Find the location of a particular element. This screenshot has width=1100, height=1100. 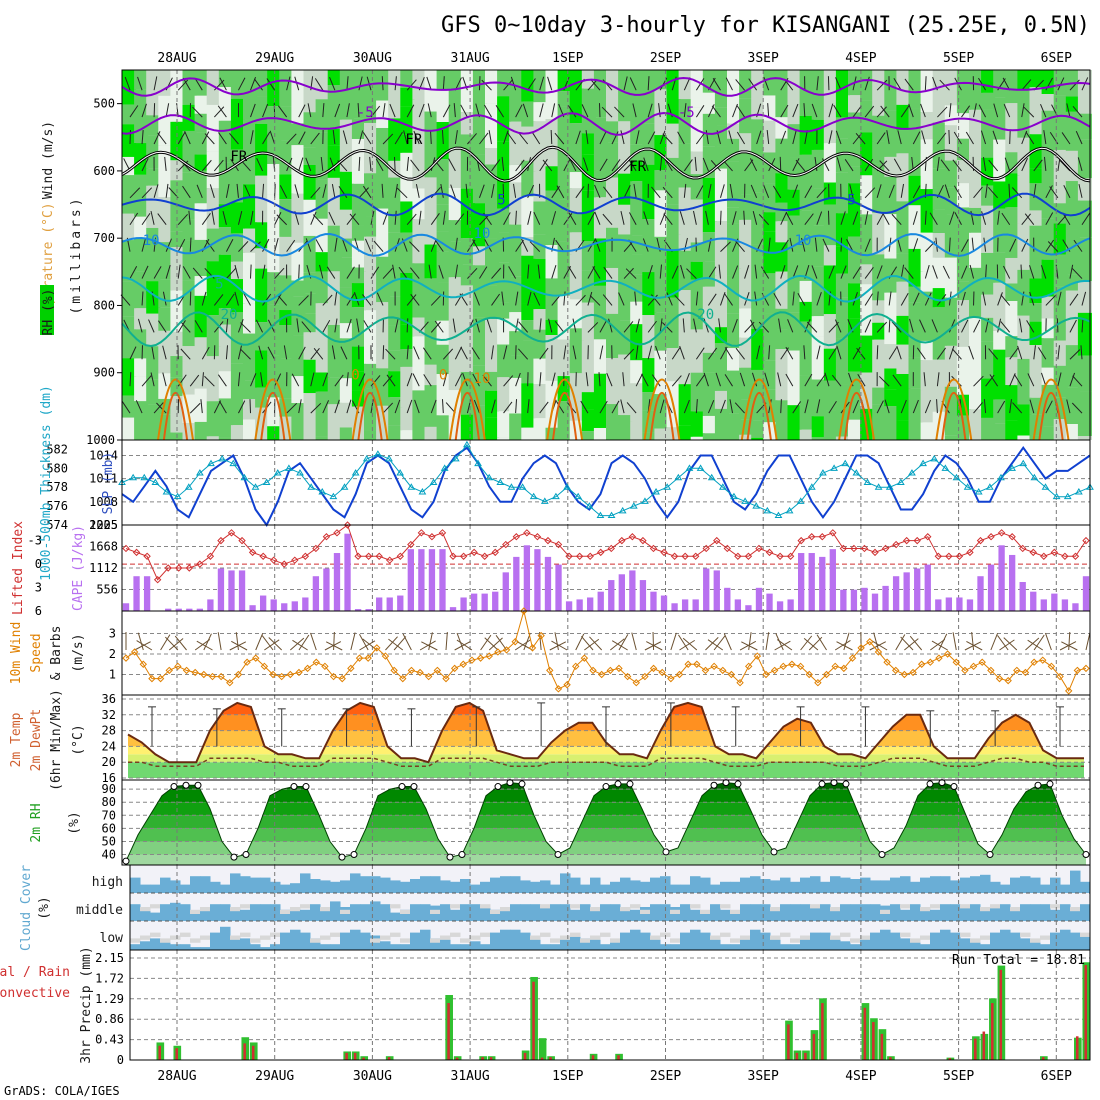

thickness-point is located at coordinates (778, 515).